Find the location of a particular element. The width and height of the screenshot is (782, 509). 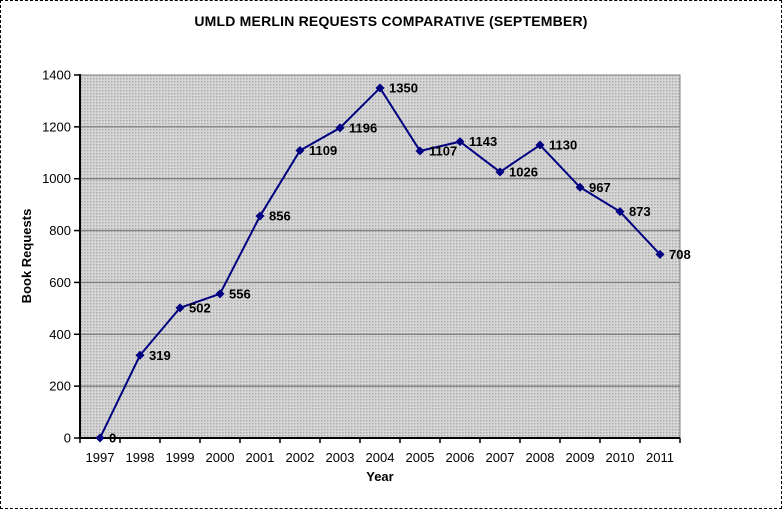

y-tick-label: 1000 is located at coordinates (56, 178).